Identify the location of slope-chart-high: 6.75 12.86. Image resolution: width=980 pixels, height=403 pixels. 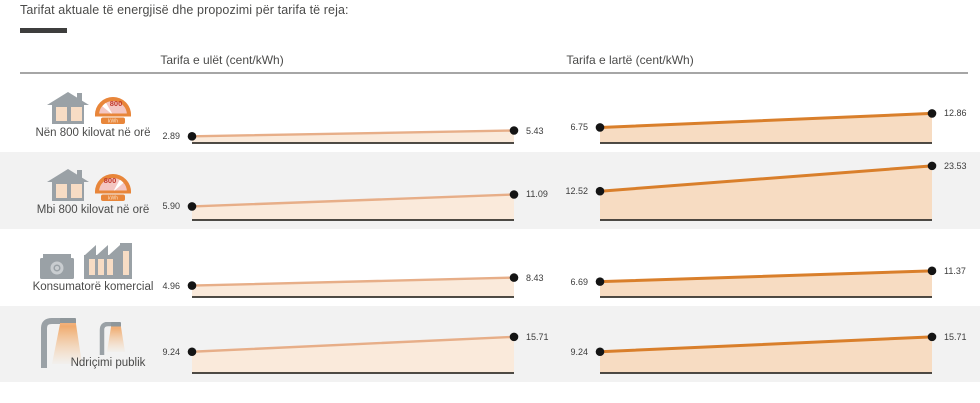
(768, 113).